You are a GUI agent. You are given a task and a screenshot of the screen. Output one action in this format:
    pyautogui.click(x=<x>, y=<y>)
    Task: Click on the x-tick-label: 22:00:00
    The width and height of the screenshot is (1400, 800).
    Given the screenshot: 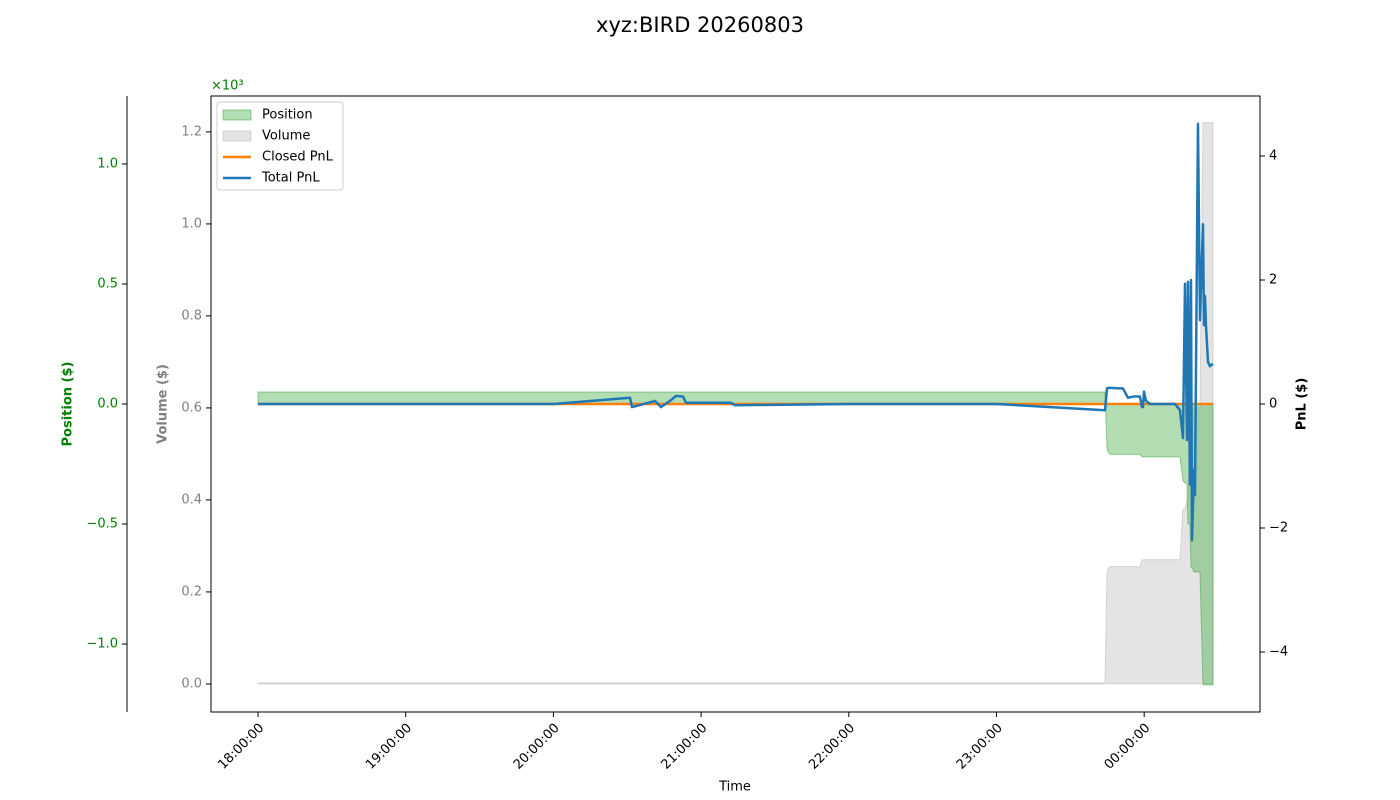 What is the action you would take?
    pyautogui.click(x=832, y=747)
    